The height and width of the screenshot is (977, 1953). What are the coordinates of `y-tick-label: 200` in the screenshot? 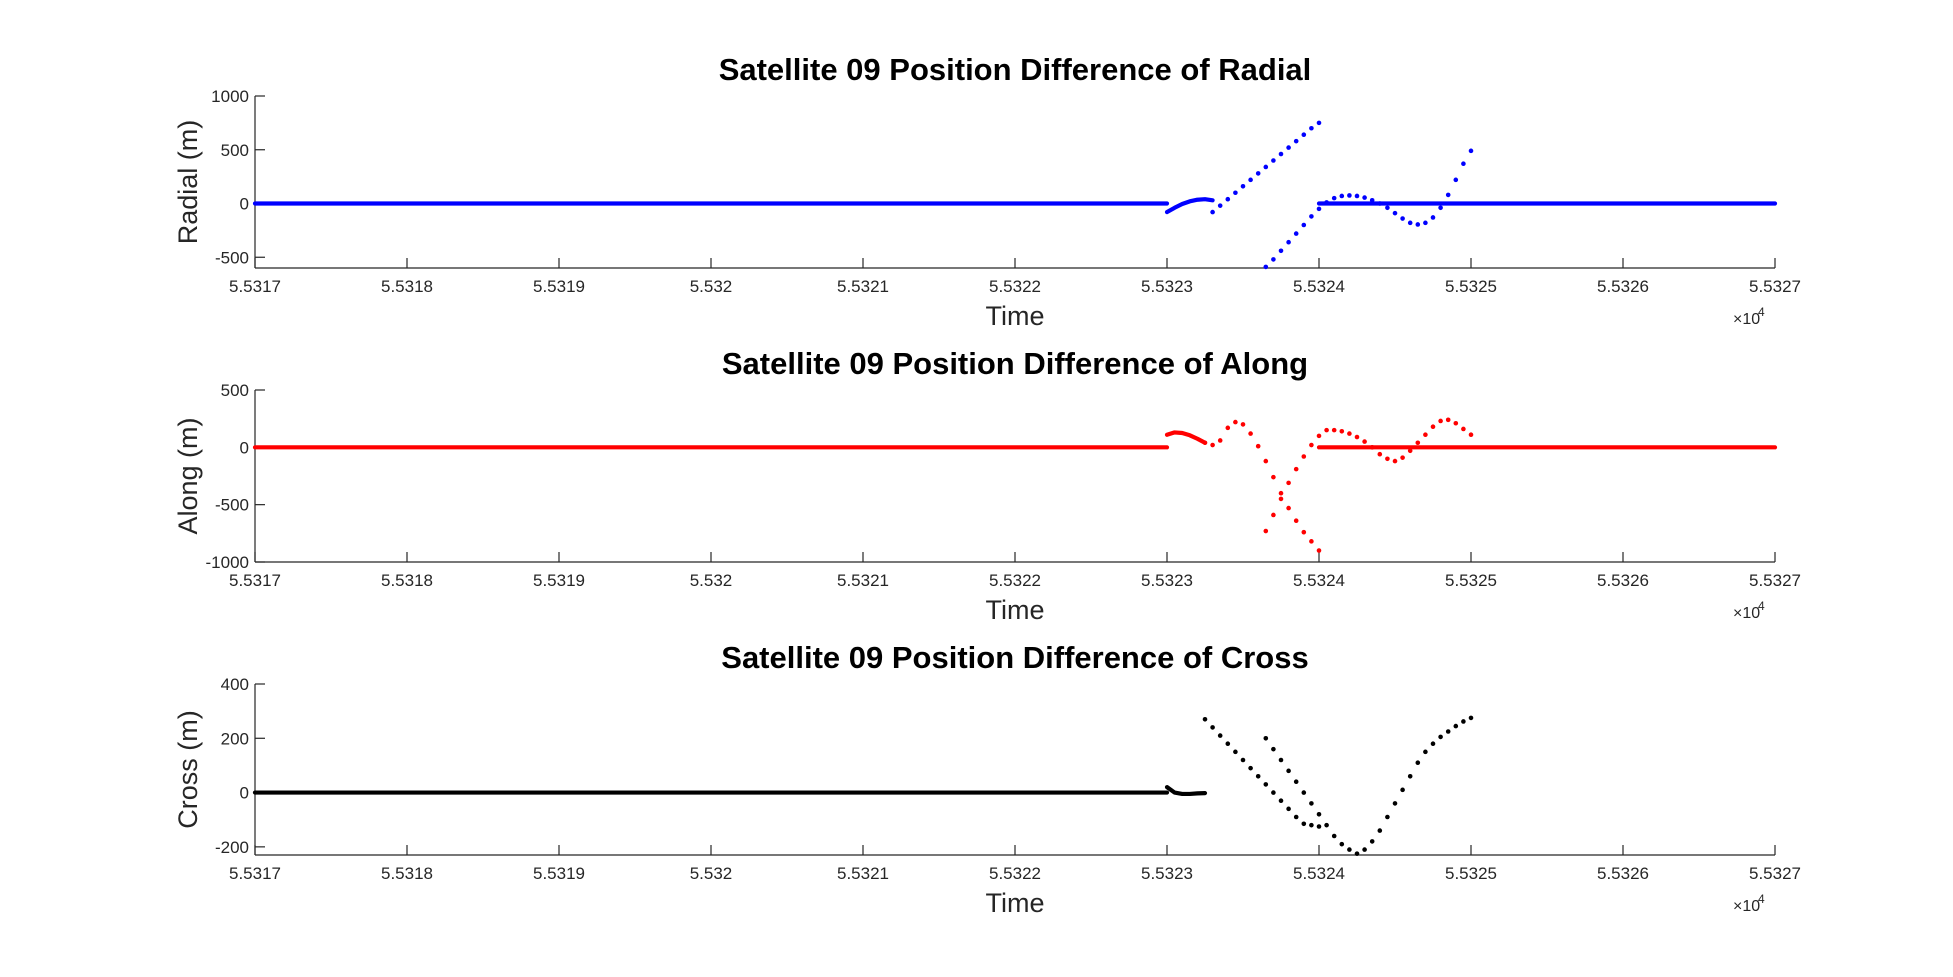 It's located at (235, 738).